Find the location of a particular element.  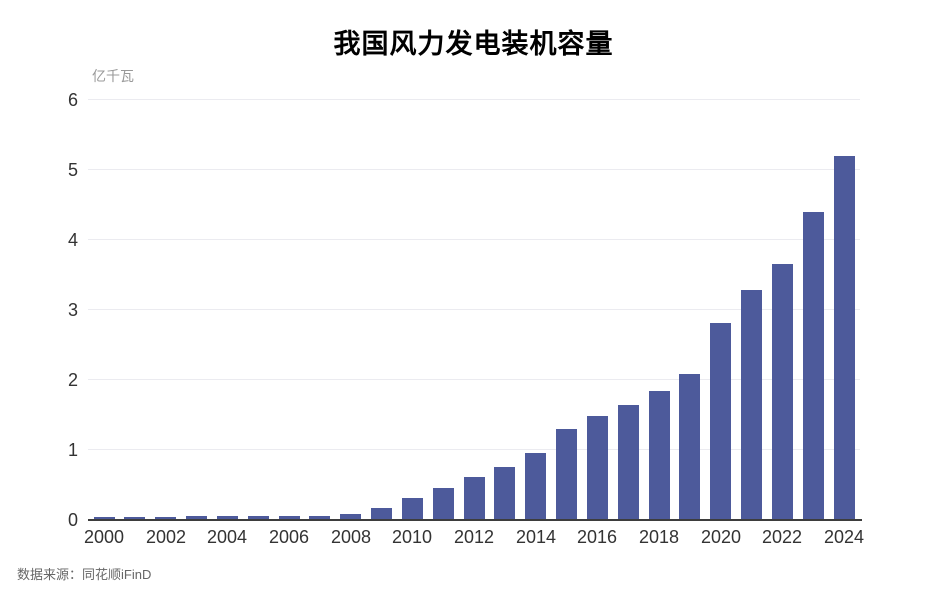

bar-2019 is located at coordinates (689, 447).